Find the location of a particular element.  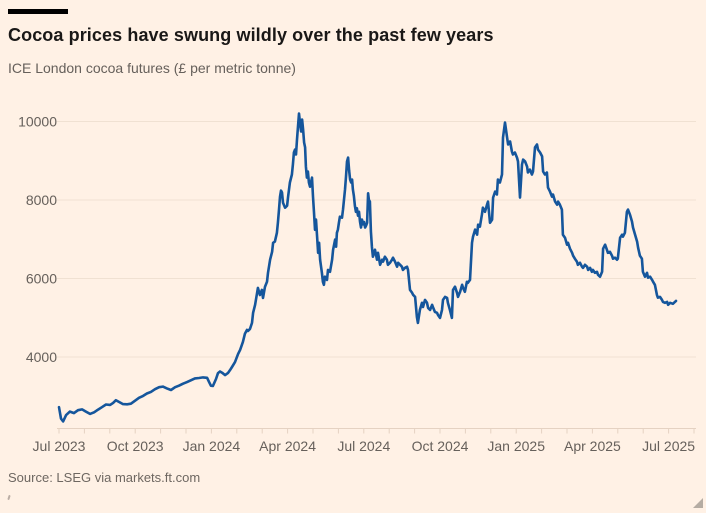

x-tick-label: Jul 2023 is located at coordinates (59, 446).